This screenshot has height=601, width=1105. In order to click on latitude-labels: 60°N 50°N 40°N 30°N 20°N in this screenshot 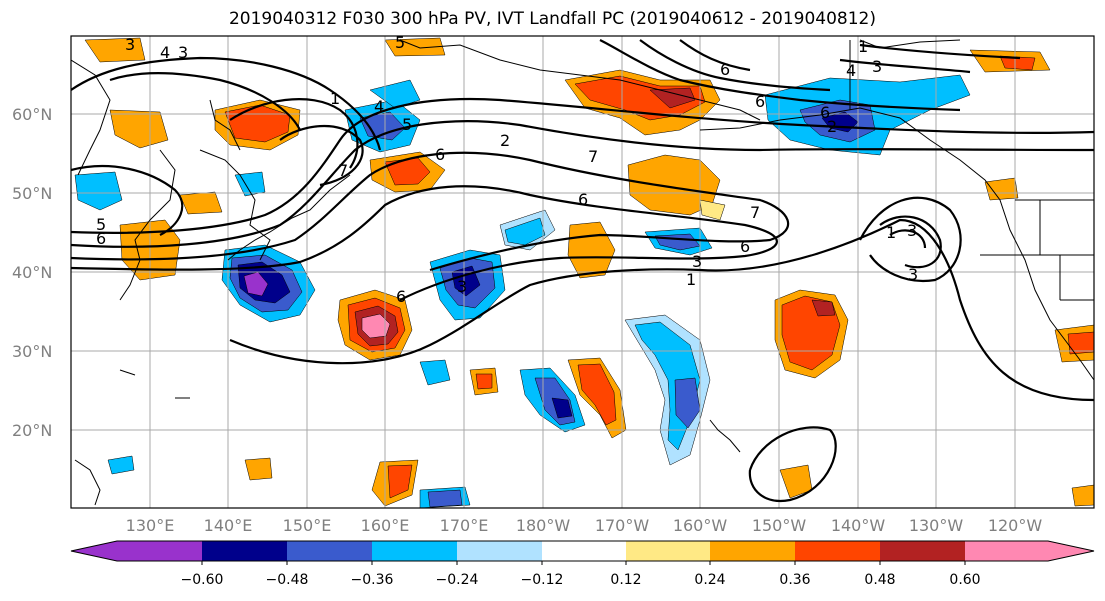, I will do `click(32, 272)`.